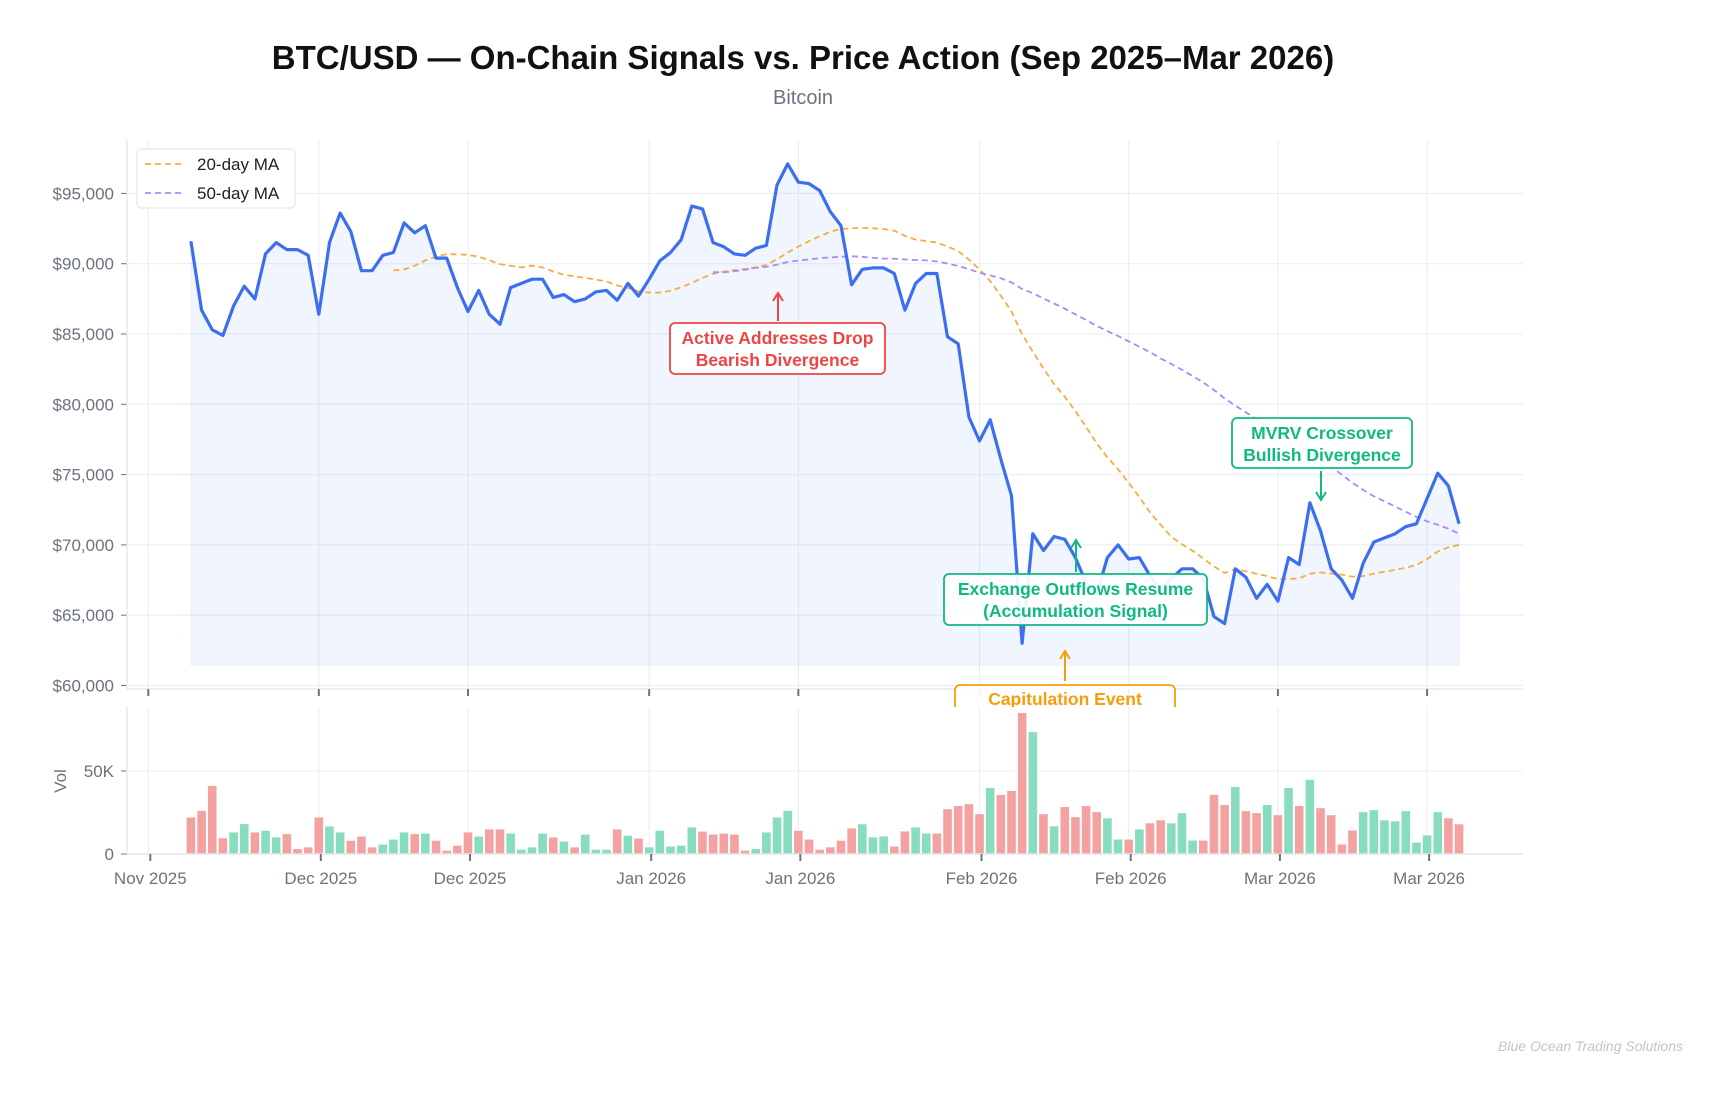 The image size is (1729, 1098). I want to click on volume-axis-label: Vol, so click(60, 781).